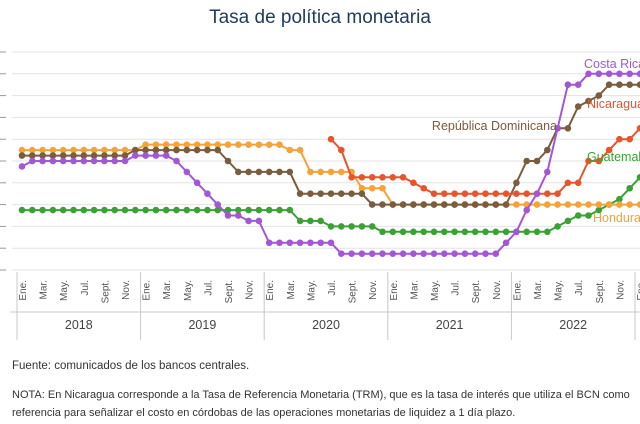 This screenshot has height=424, width=640. I want to click on x-tick-label: Nov., so click(497, 290).